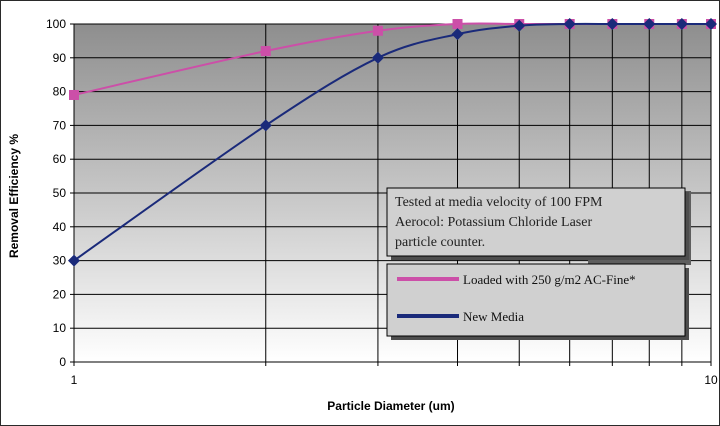 Image resolution: width=720 pixels, height=426 pixels. I want to click on y-tick-label: 90, so click(60, 58).